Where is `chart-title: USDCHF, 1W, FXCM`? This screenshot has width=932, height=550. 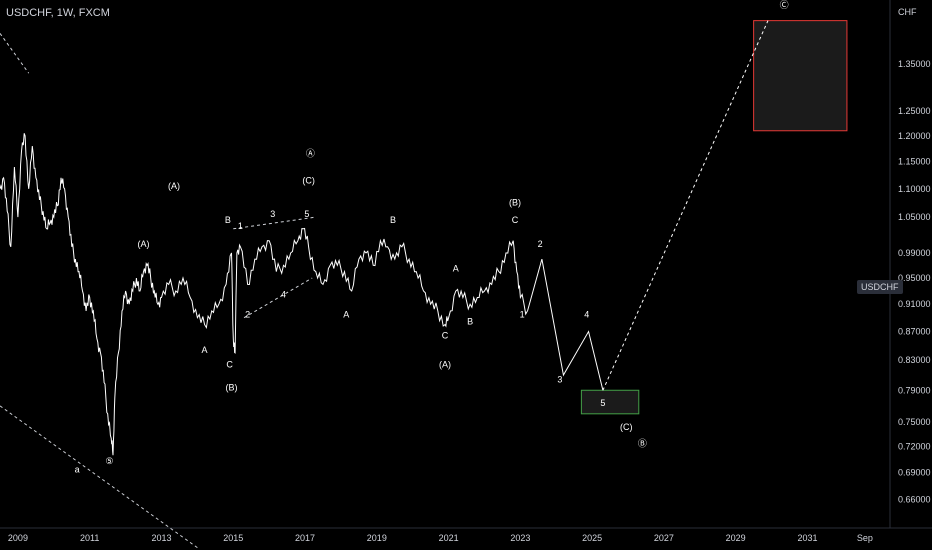
chart-title: USDCHF, 1W, FXCM is located at coordinates (58, 13).